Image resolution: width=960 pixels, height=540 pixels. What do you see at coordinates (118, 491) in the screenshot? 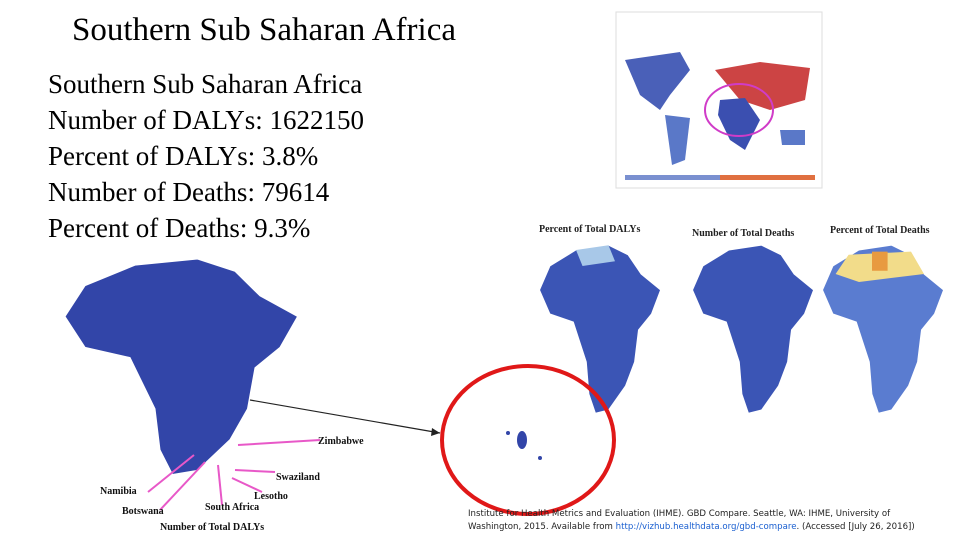
I see `map-label: Namibia` at bounding box center [118, 491].